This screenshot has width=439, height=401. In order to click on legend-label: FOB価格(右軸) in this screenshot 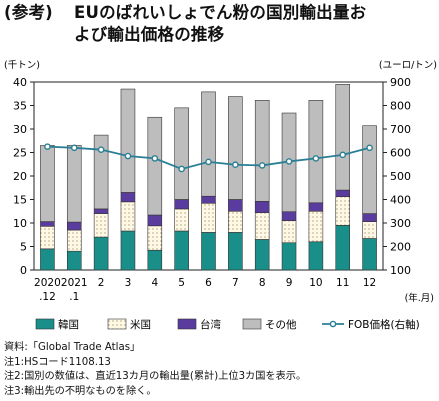, I will do `click(384, 324)`.